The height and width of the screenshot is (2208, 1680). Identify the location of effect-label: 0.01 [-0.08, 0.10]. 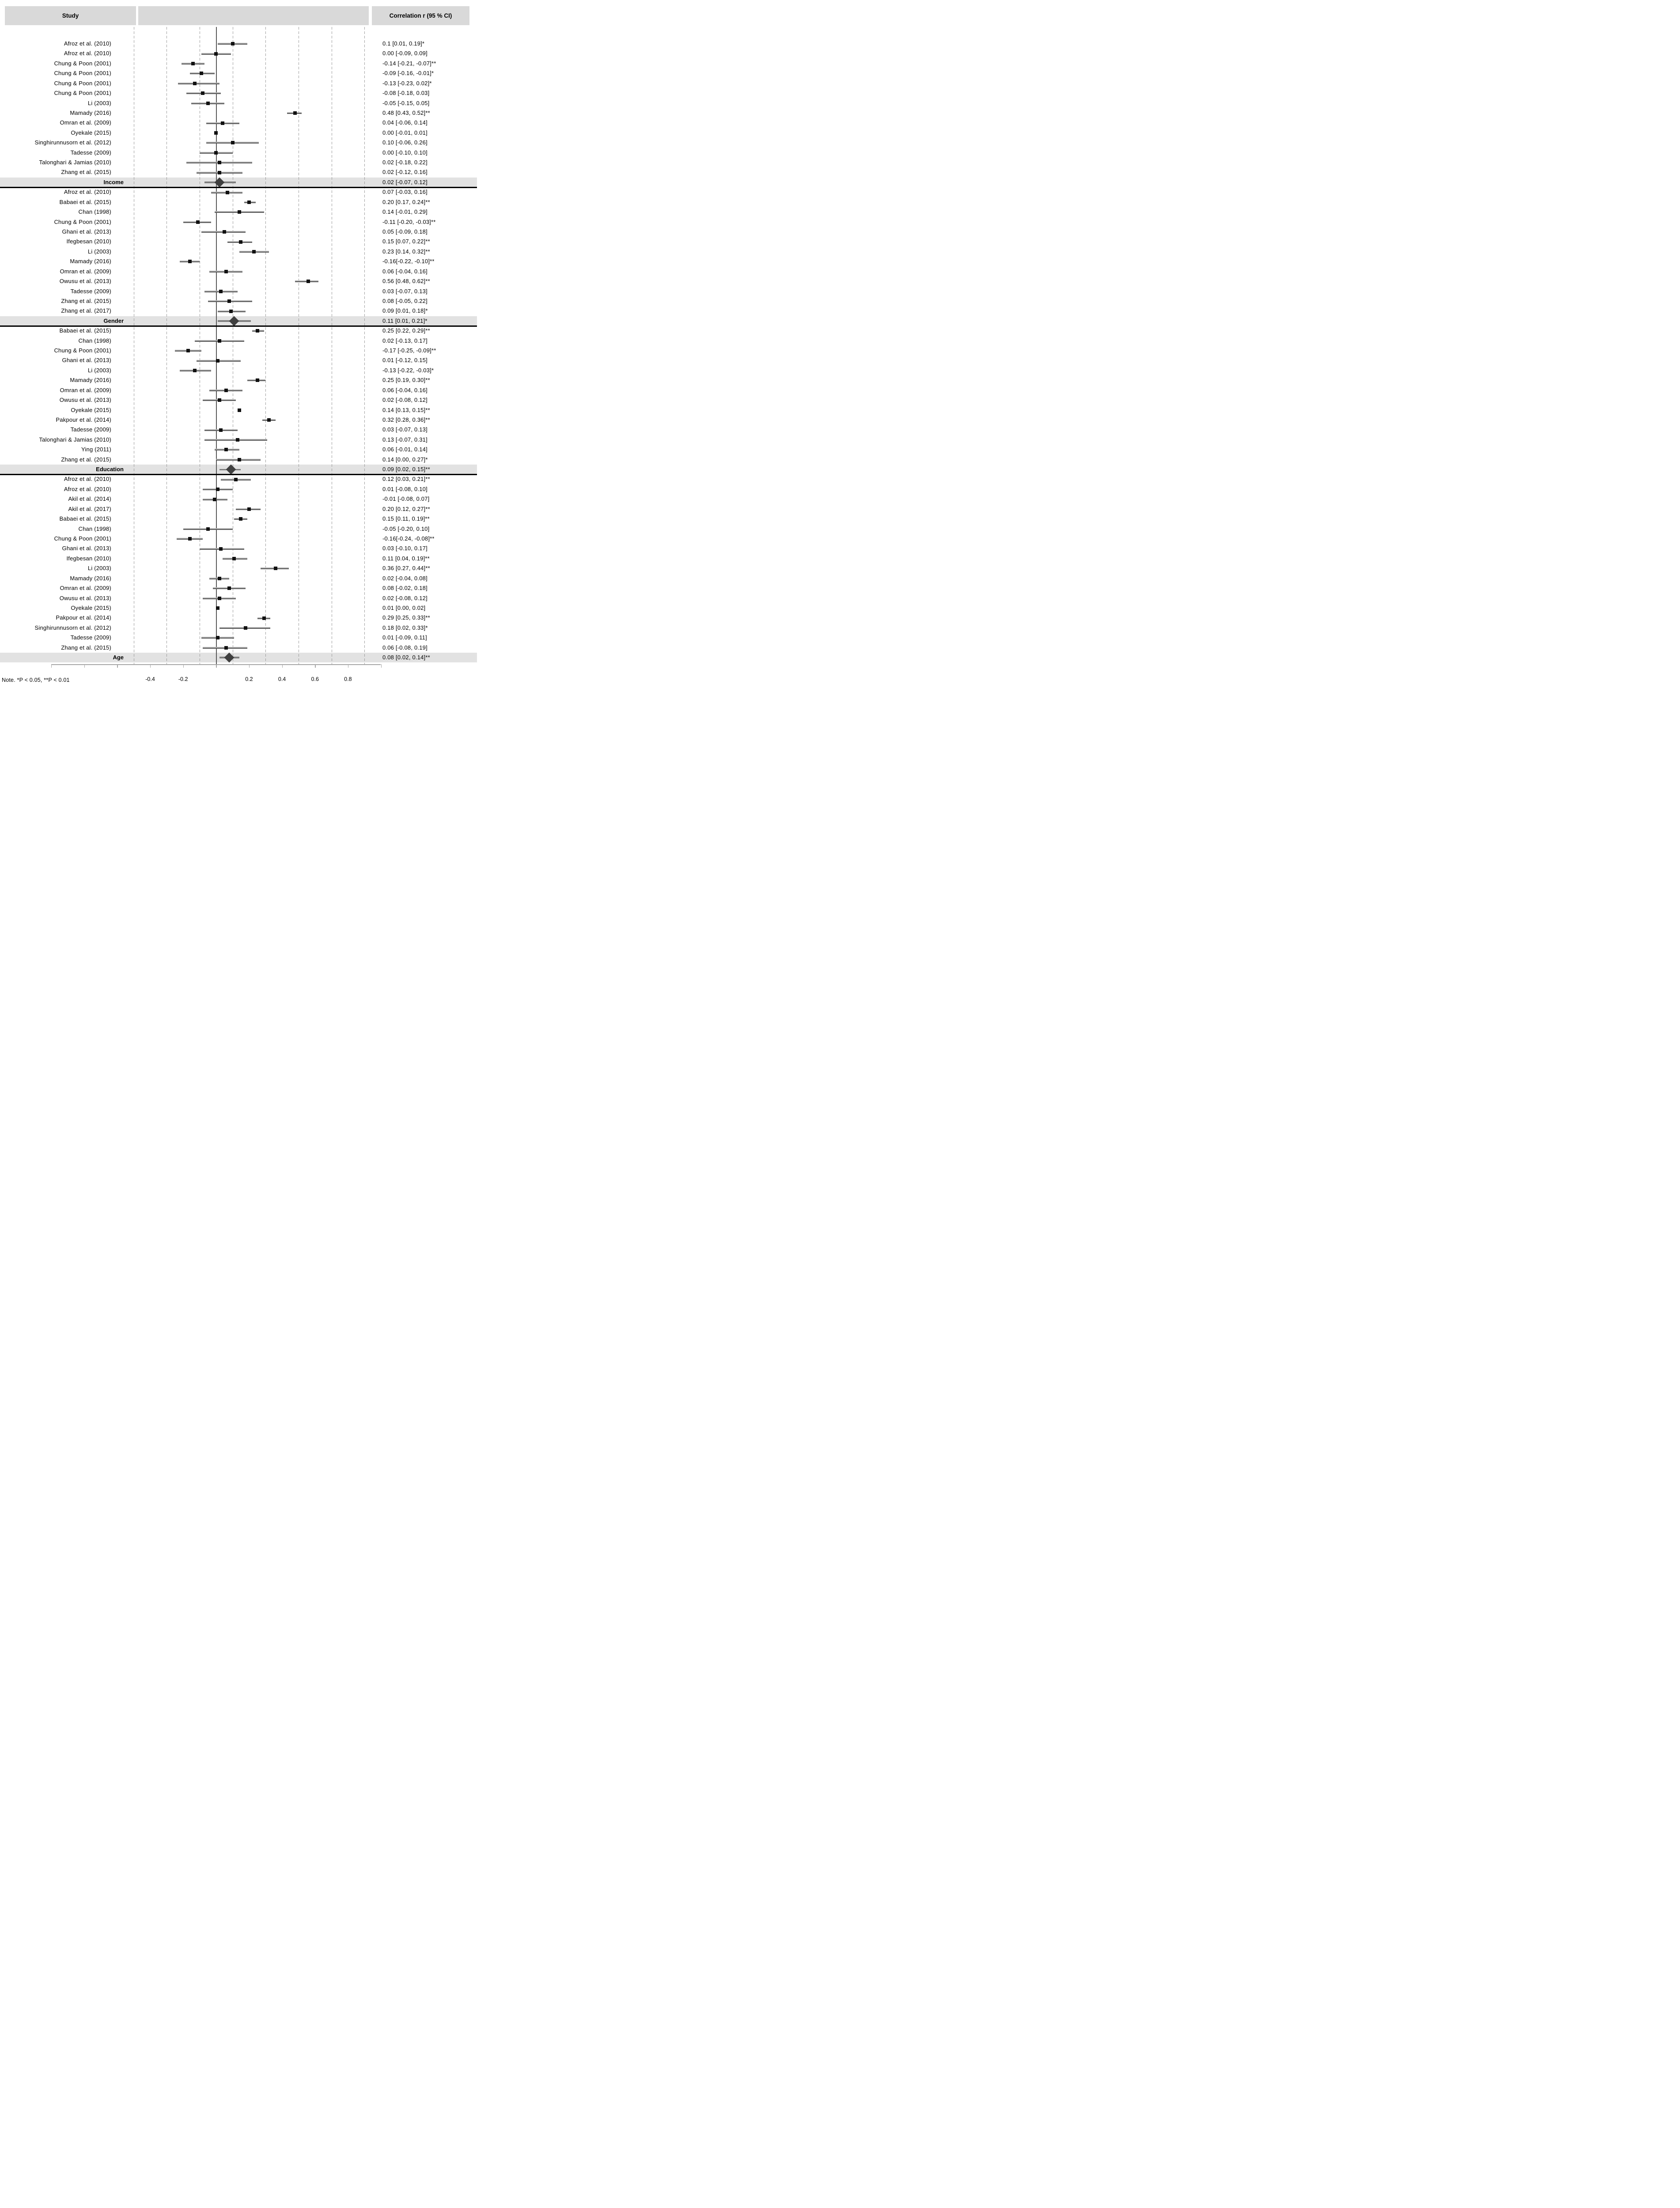
(405, 488).